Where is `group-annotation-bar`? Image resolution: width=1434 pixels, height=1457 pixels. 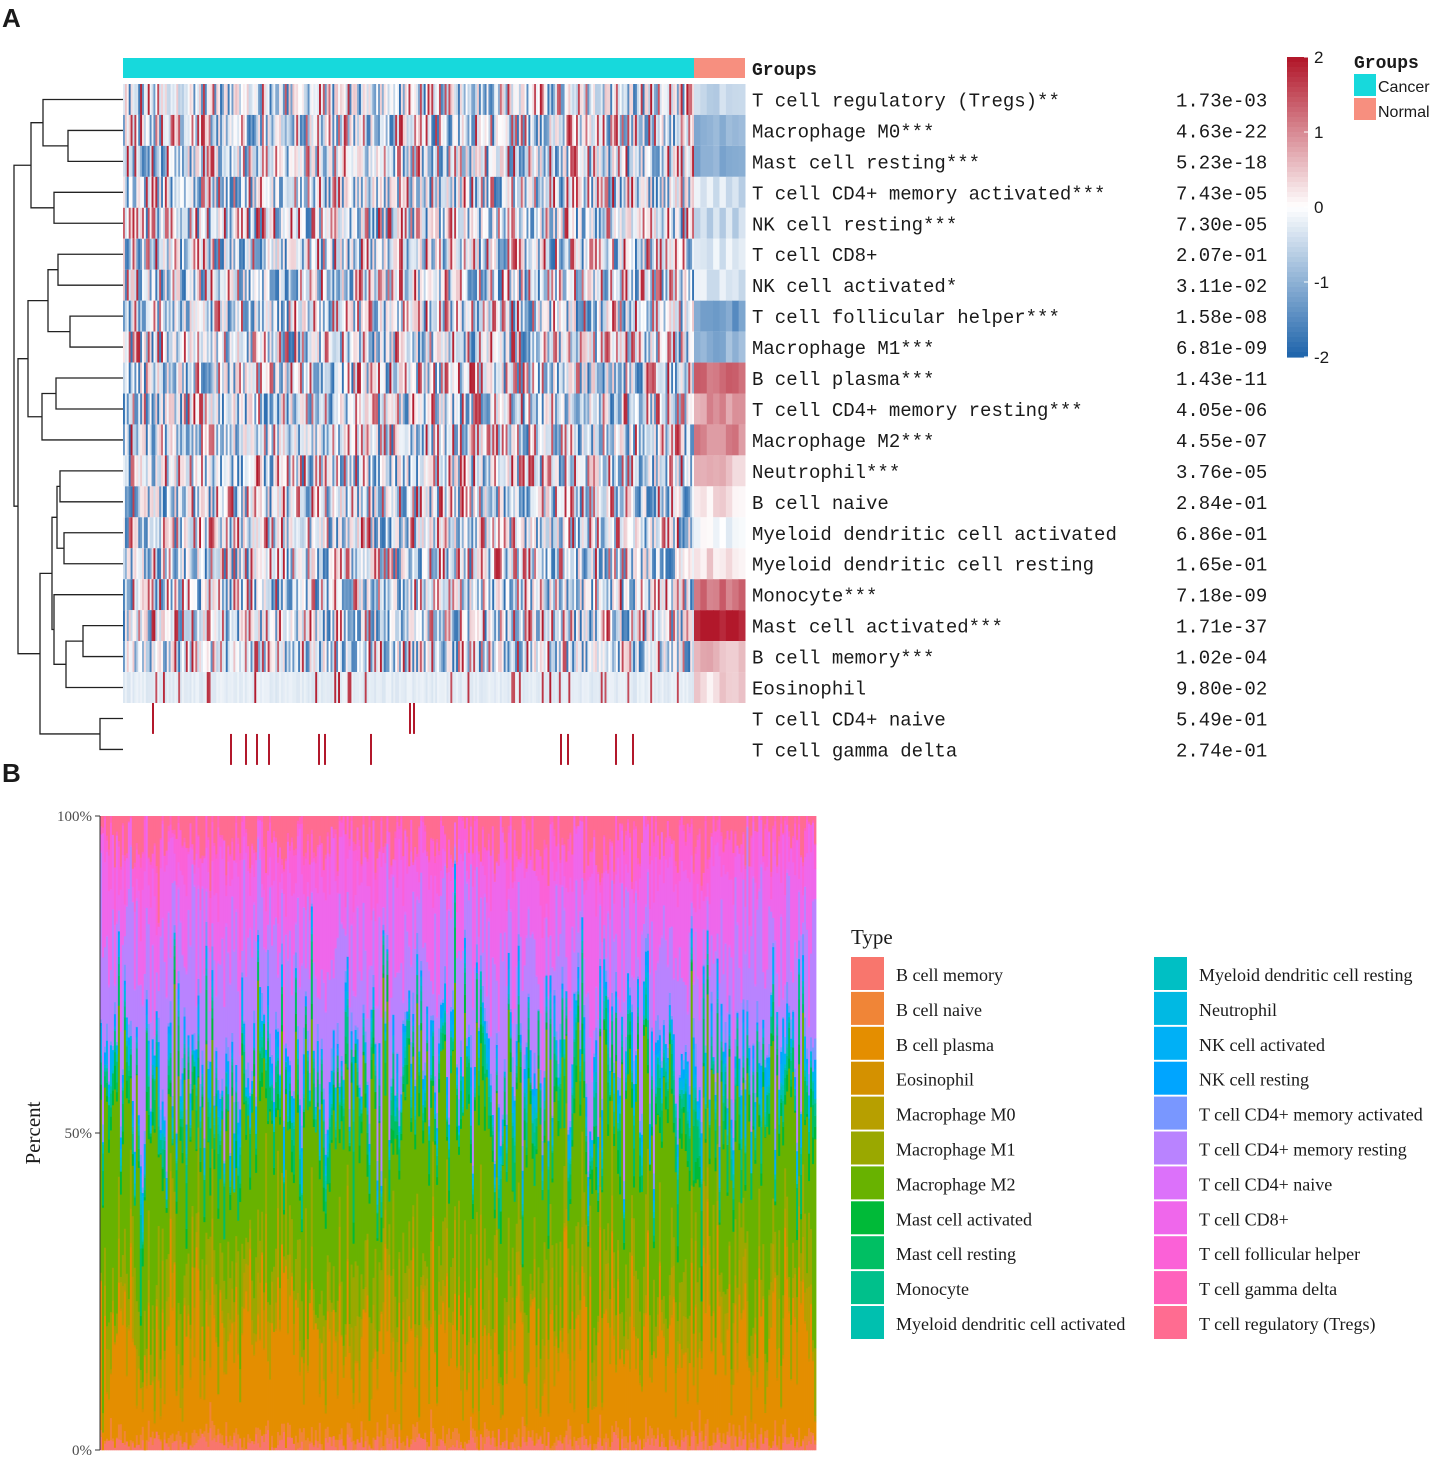
group-annotation-bar is located at coordinates (434, 68).